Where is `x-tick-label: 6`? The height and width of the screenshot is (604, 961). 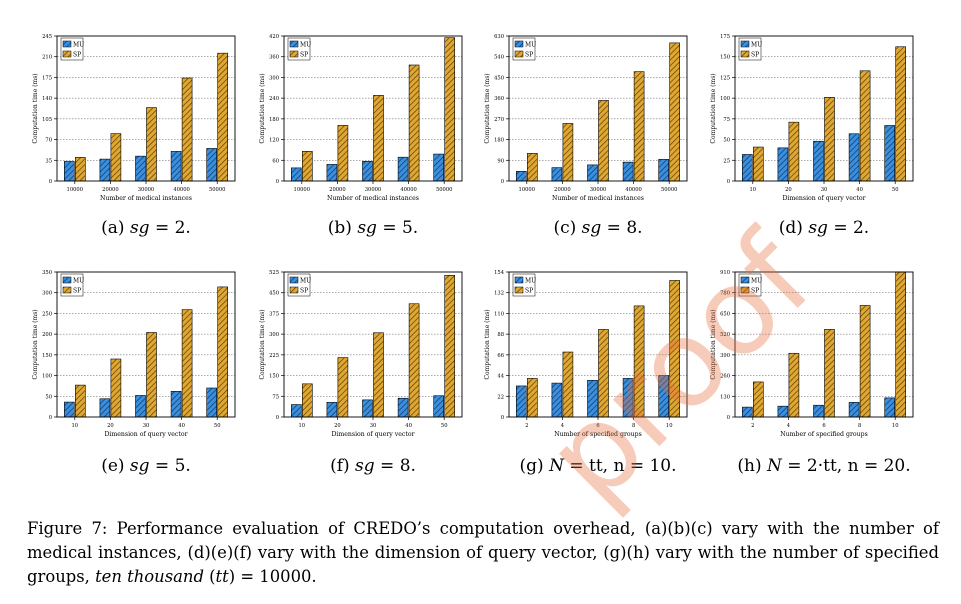
x-tick-label: 6 is located at coordinates (597, 426).